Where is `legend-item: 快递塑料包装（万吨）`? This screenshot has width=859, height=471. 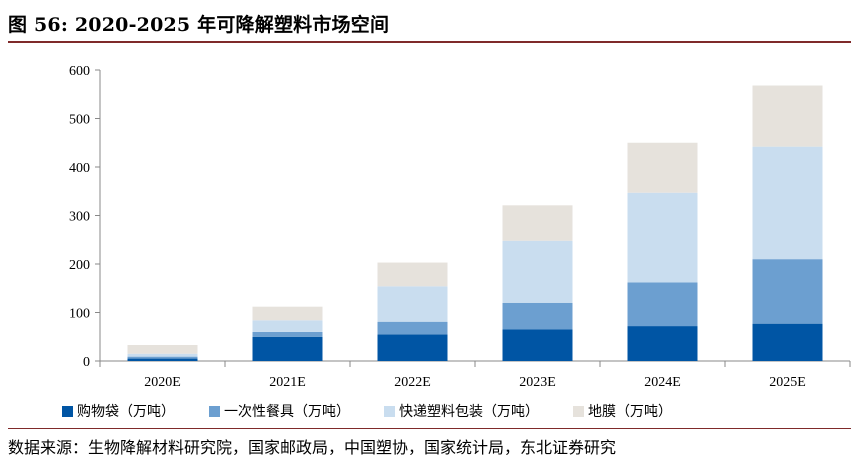
legend-item: 快递塑料包装（万吨） is located at coordinates (461, 411).